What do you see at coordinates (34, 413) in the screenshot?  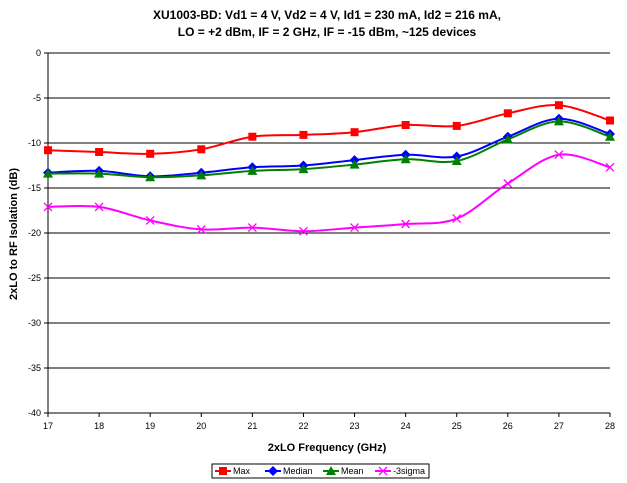 I see `y-tick-label: -40` at bounding box center [34, 413].